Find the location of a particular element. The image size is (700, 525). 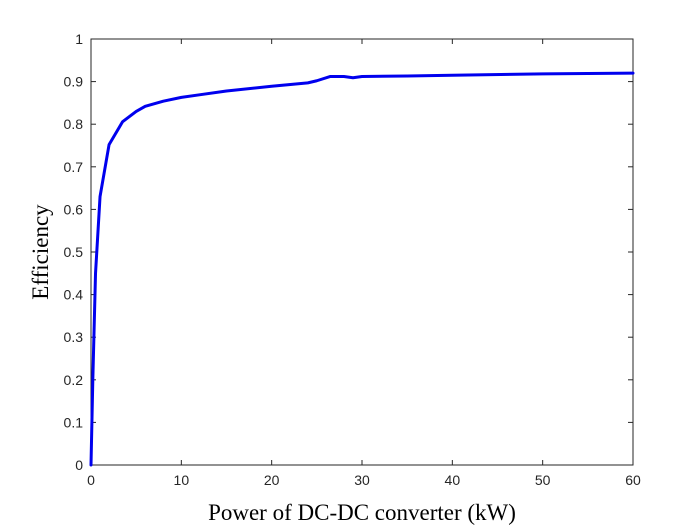

x-tick-label: 30 is located at coordinates (362, 480).